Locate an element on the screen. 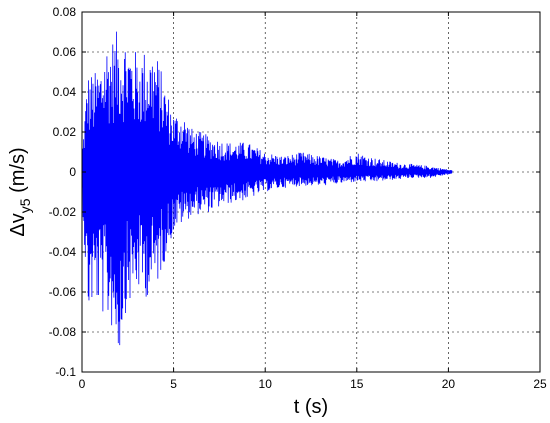  y-tick-label: -0.04 is located at coordinates (63, 252).